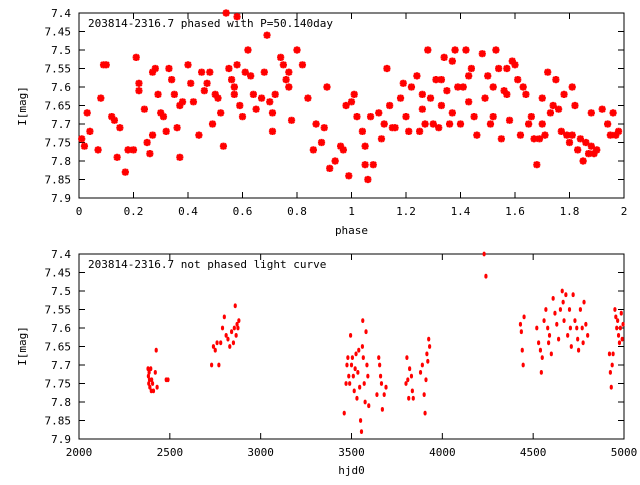 Image resolution: width=640 pixels, height=485 pixels. Describe the element at coordinates (461, 211) in the screenshot. I see `x-tick-label: 1.4` at that location.